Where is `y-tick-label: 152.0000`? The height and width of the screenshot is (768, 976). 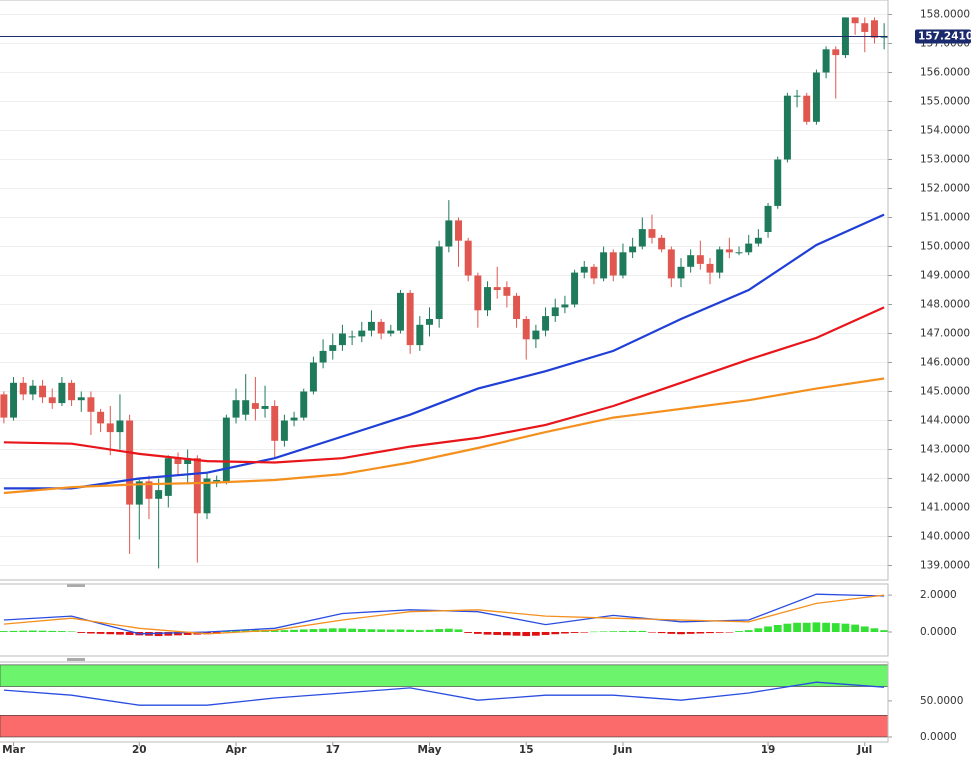
y-tick-label: 152.0000 is located at coordinates (945, 189).